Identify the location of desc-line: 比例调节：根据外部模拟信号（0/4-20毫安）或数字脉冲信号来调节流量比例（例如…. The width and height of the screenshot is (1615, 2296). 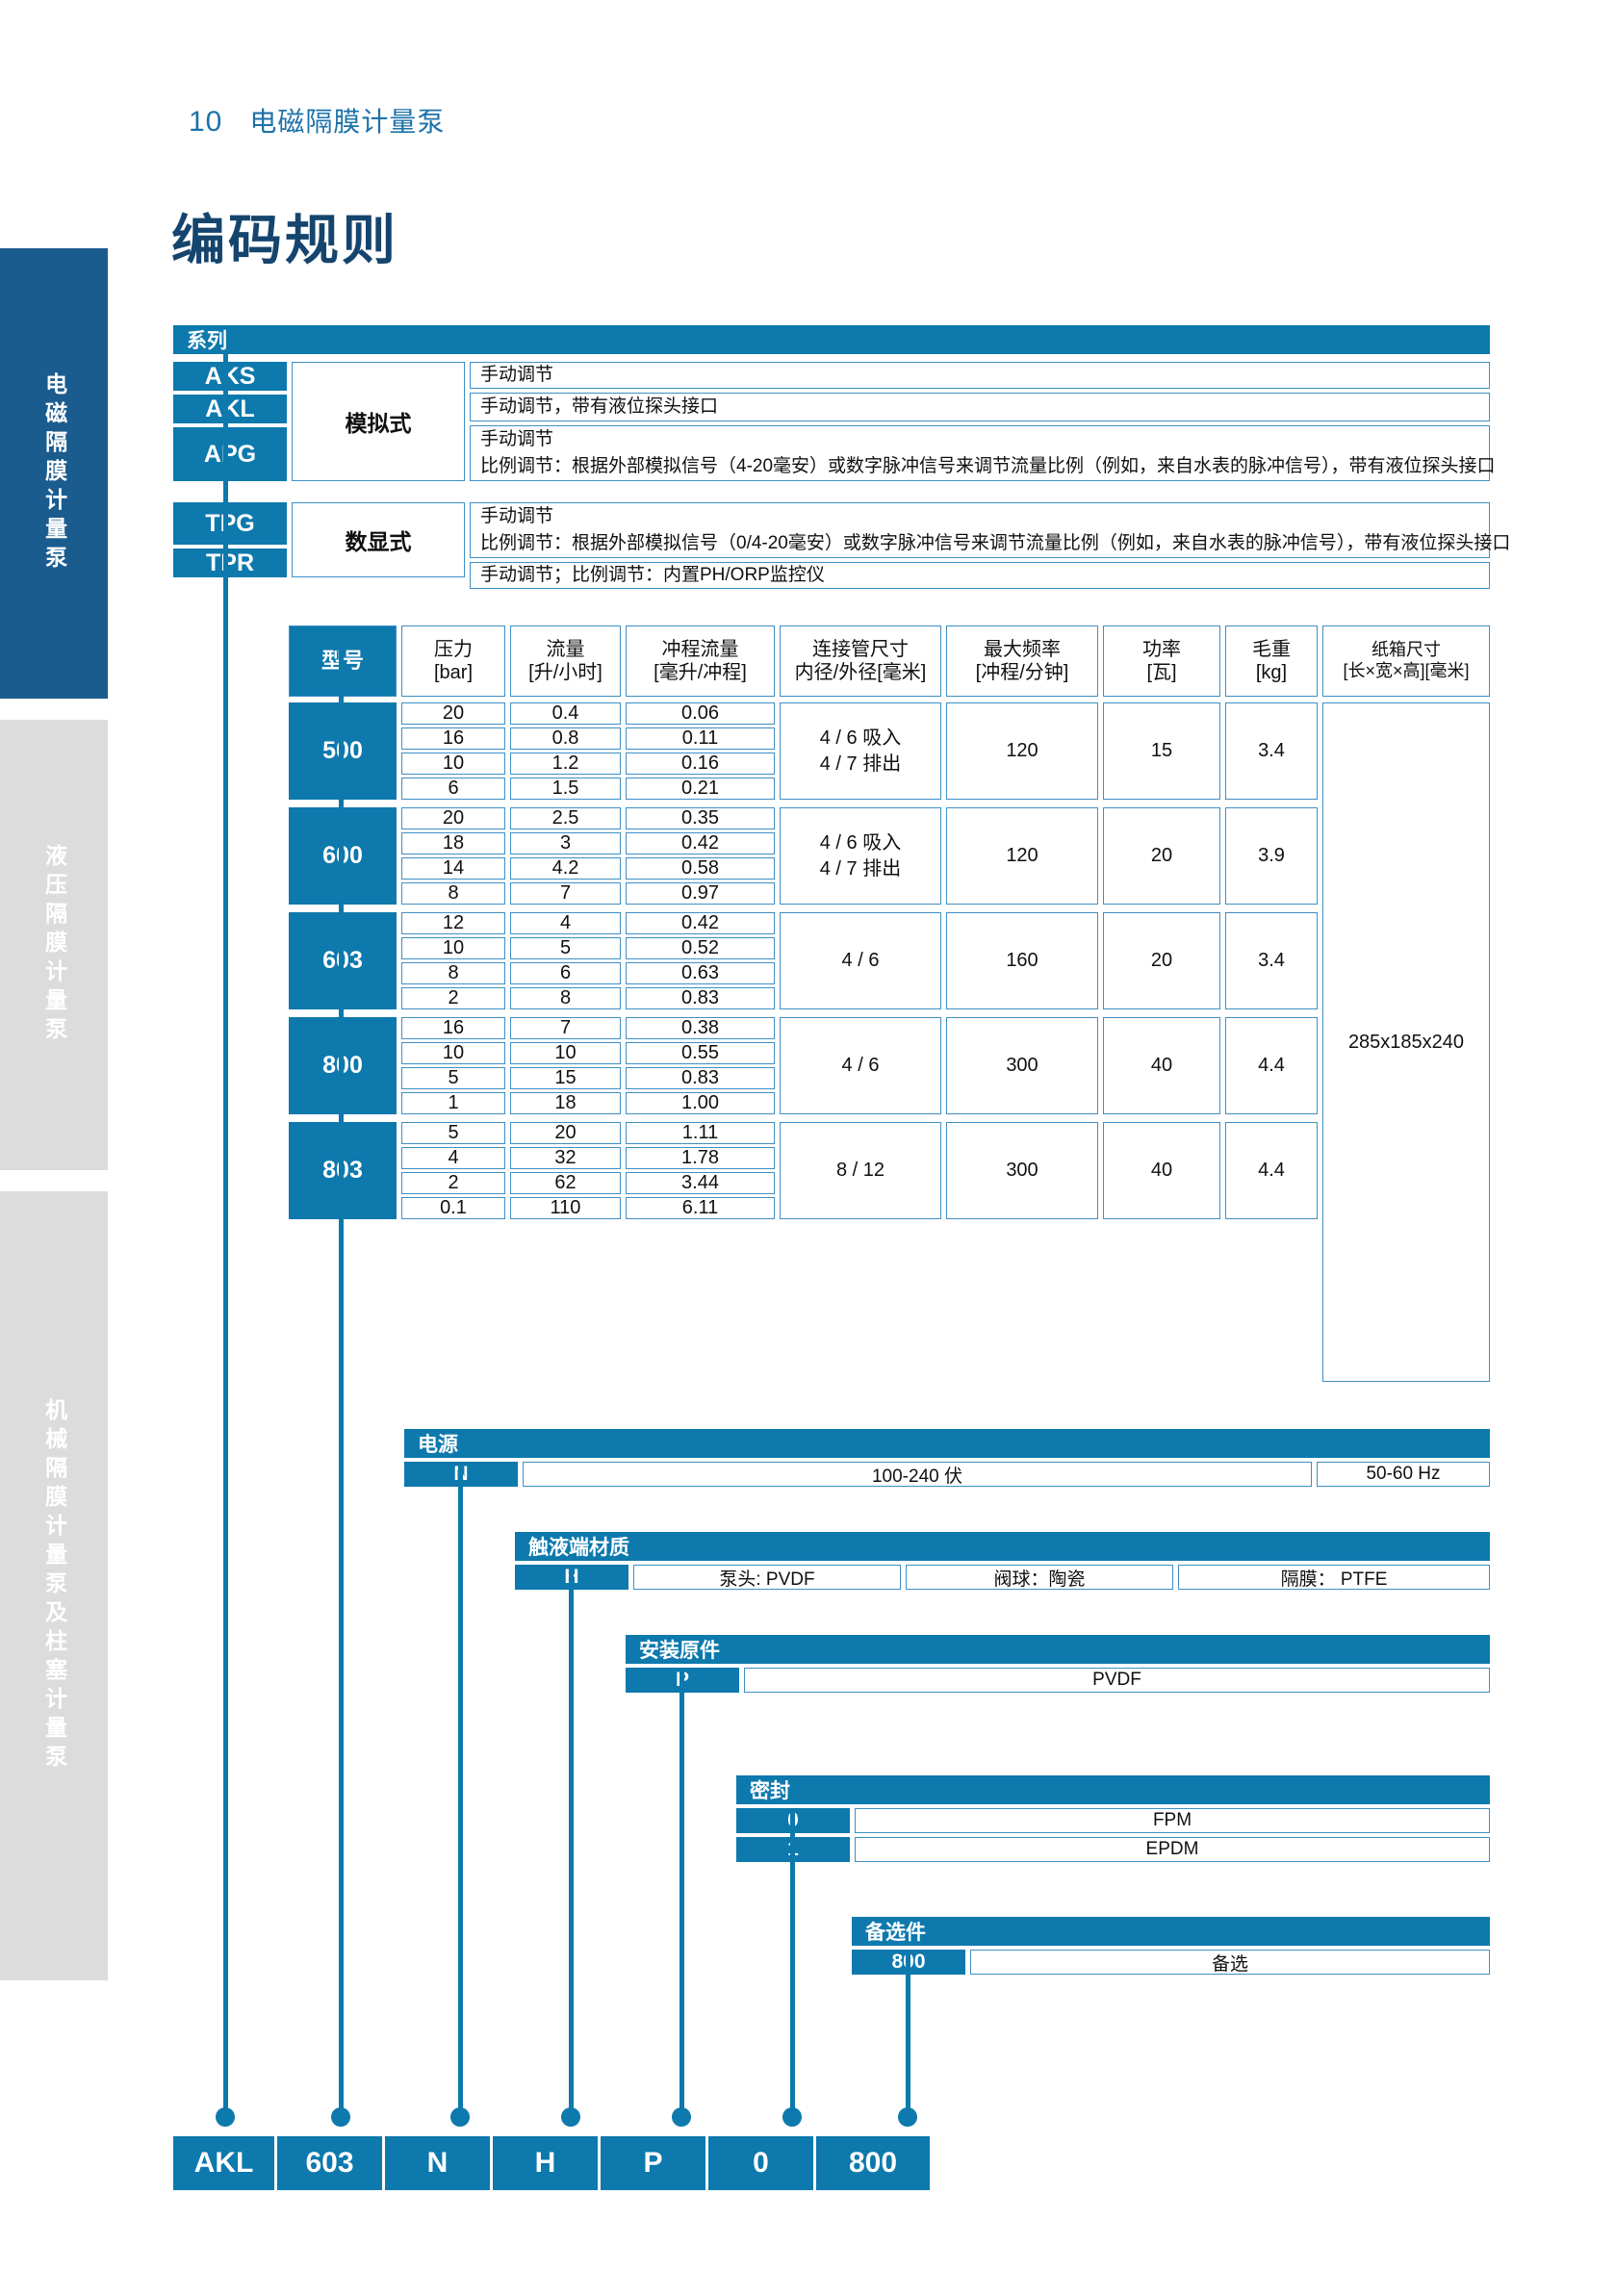
(996, 543).